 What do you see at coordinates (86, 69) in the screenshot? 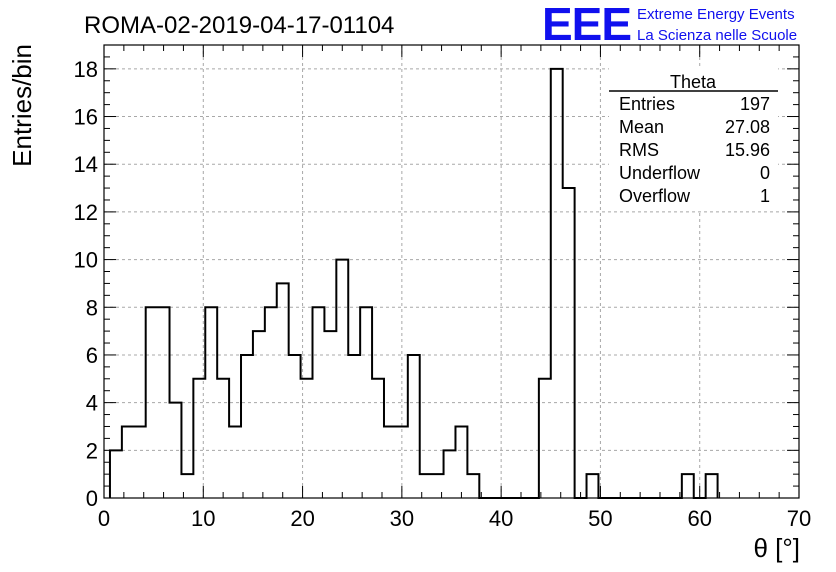
I see `y-tick-label: 18` at bounding box center [86, 69].